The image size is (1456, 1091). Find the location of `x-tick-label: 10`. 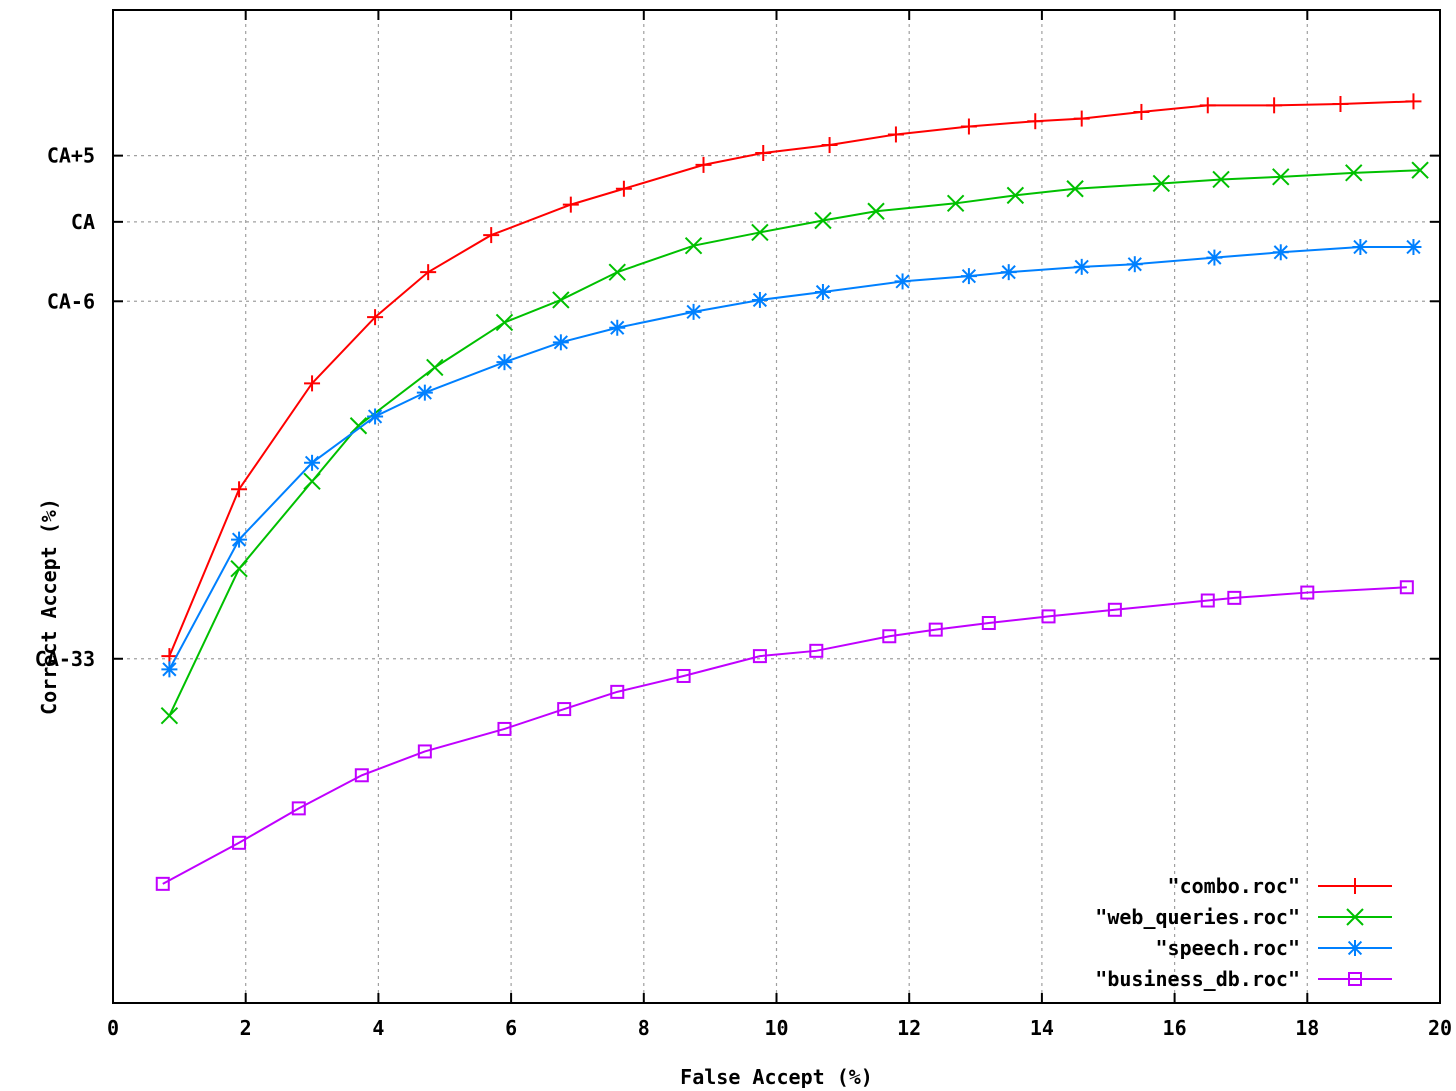

x-tick-label: 10 is located at coordinates (776, 1028).